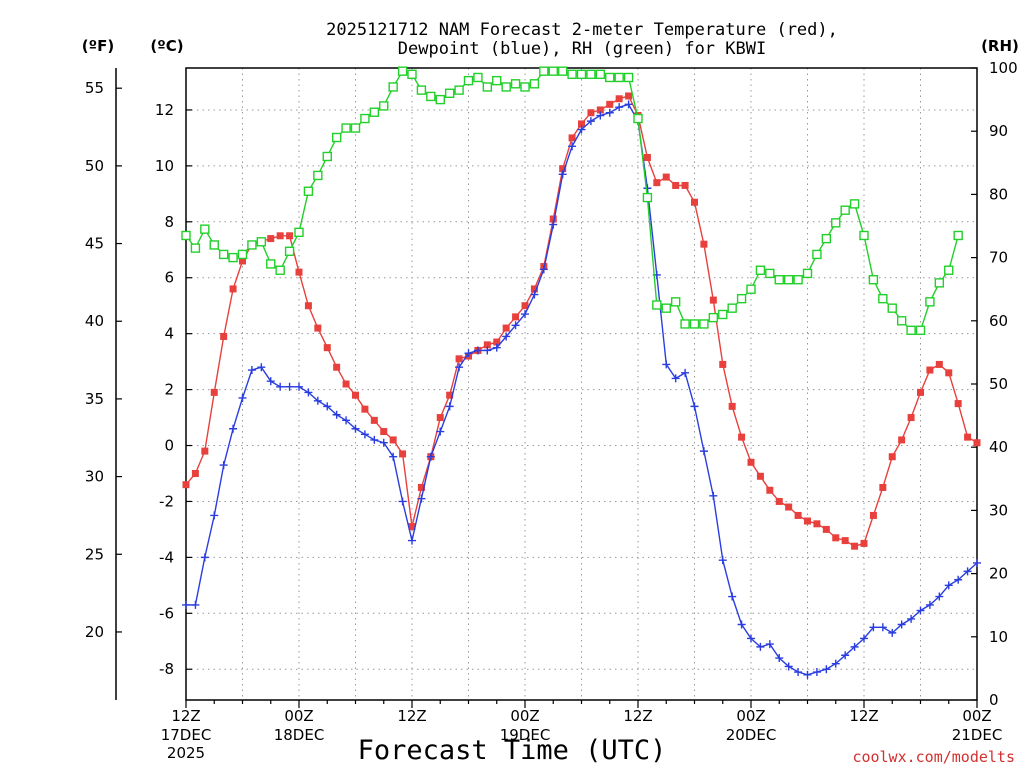  What do you see at coordinates (94, 477) in the screenshot?
I see `fahrenheit-tick-label: 30` at bounding box center [94, 477].